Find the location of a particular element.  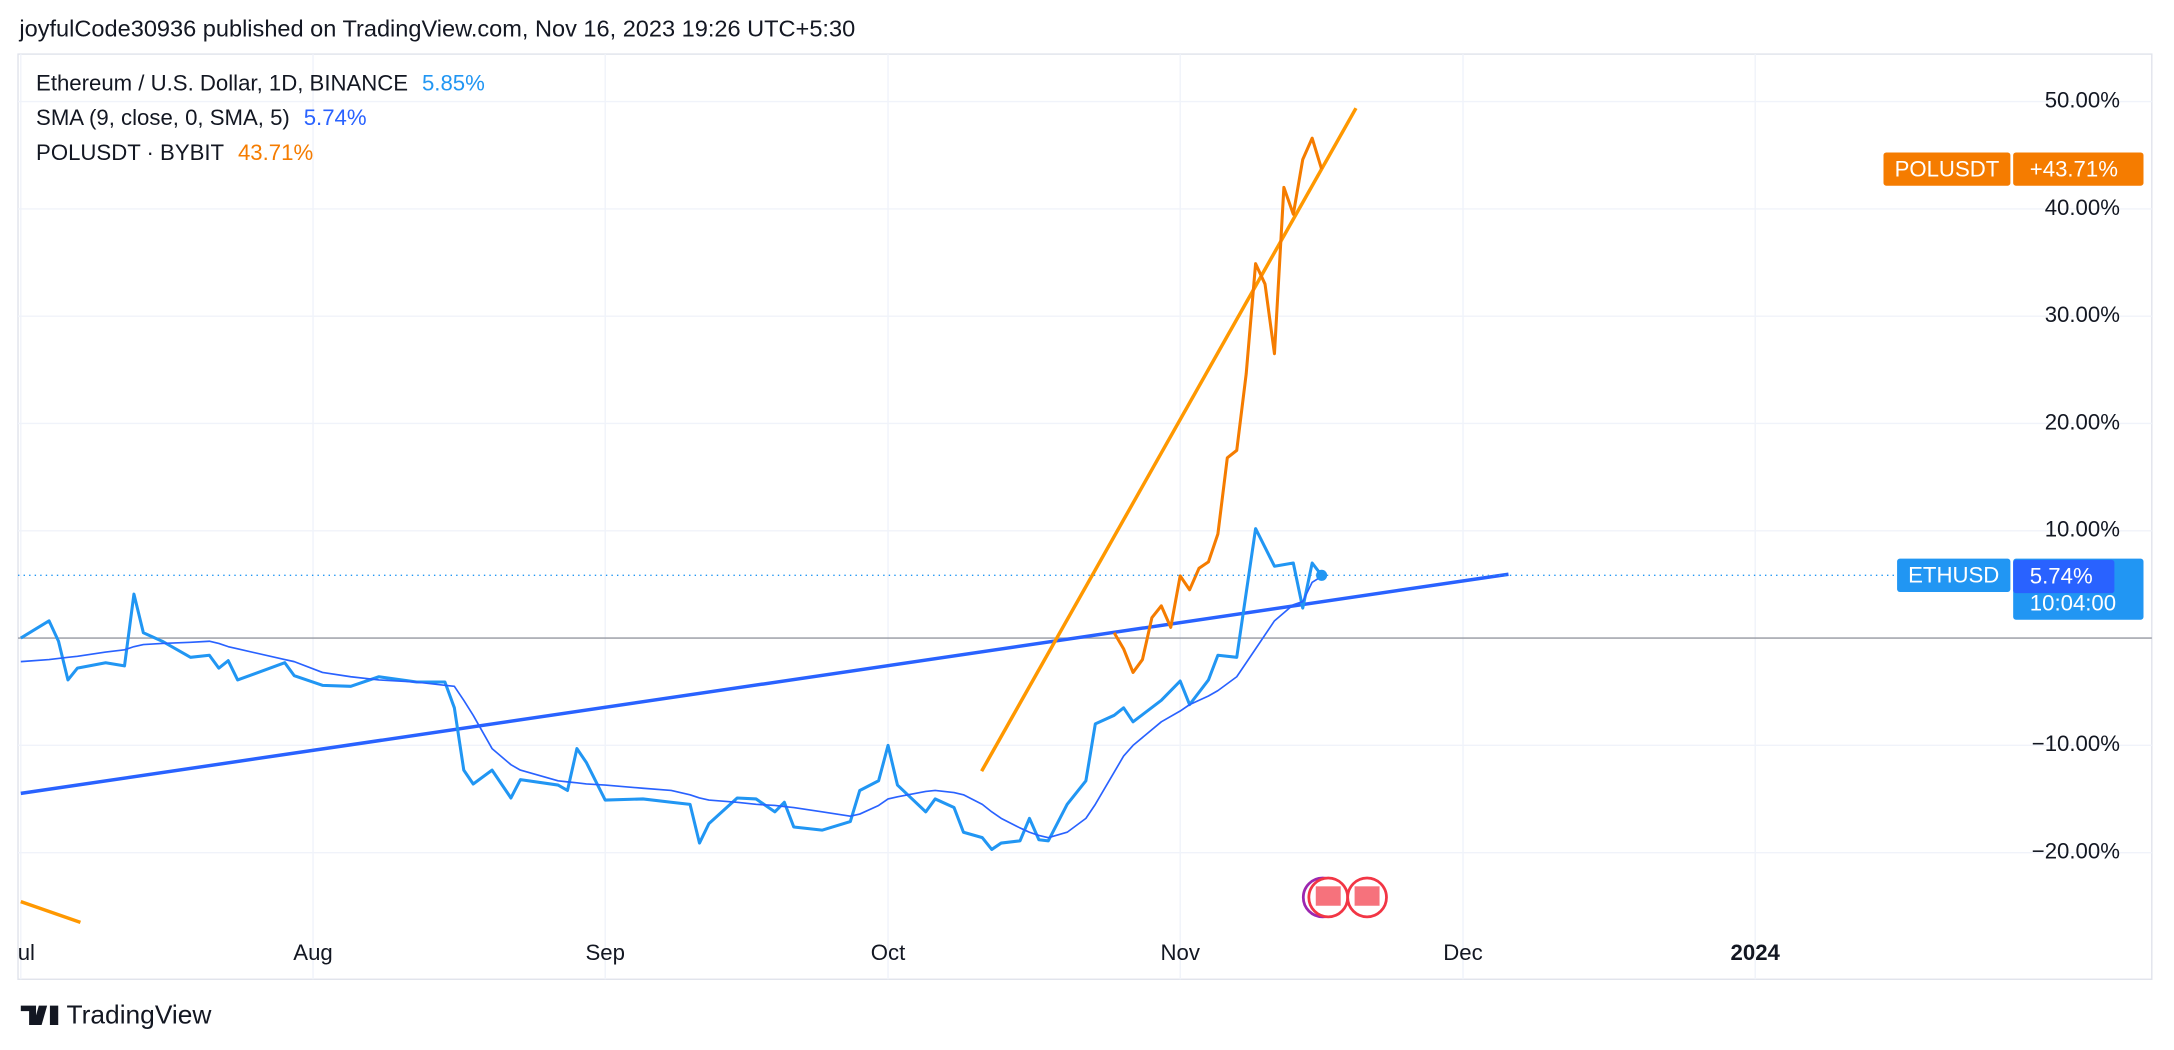

x-tick-label: Nov is located at coordinates (1181, 952).